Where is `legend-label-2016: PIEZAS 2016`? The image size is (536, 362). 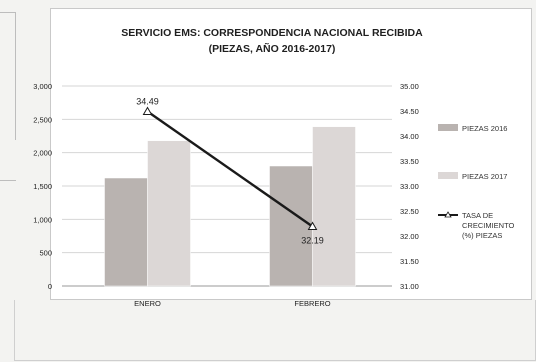
legend-label-2016: PIEZAS 2016 is located at coordinates (484, 128).